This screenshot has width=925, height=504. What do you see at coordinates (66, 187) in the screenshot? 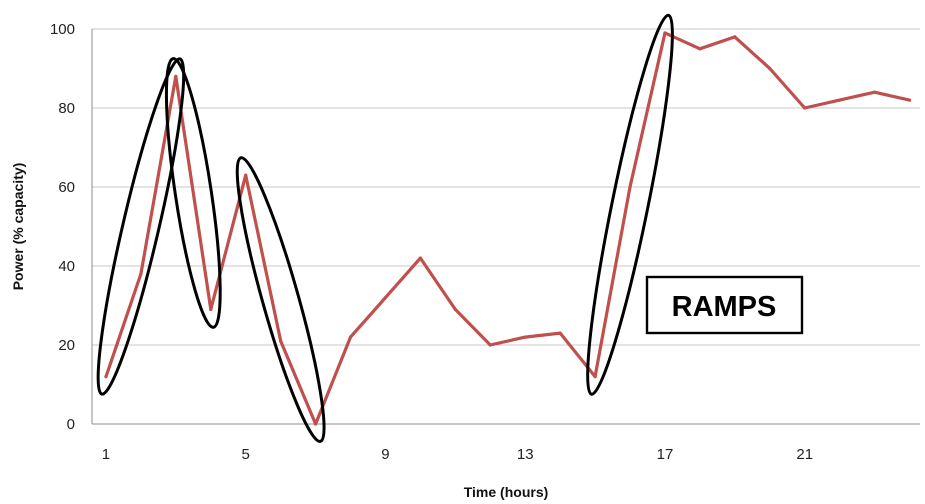
I see `y-tick-label: 60` at bounding box center [66, 187].